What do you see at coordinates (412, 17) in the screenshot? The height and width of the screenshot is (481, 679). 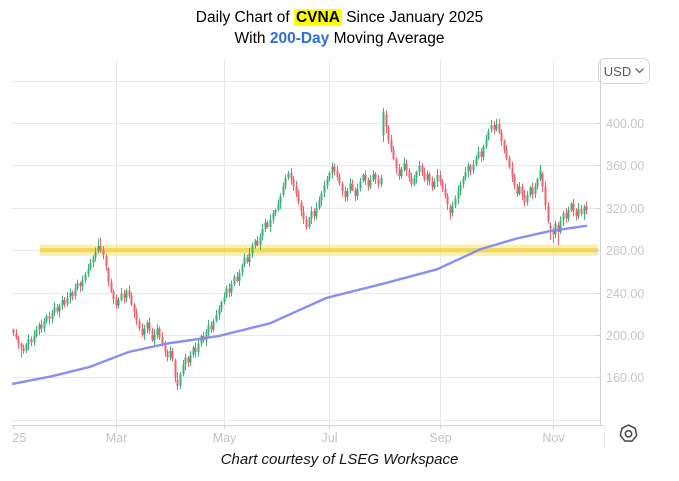 I see `title-suffix: Since January 2025` at bounding box center [412, 17].